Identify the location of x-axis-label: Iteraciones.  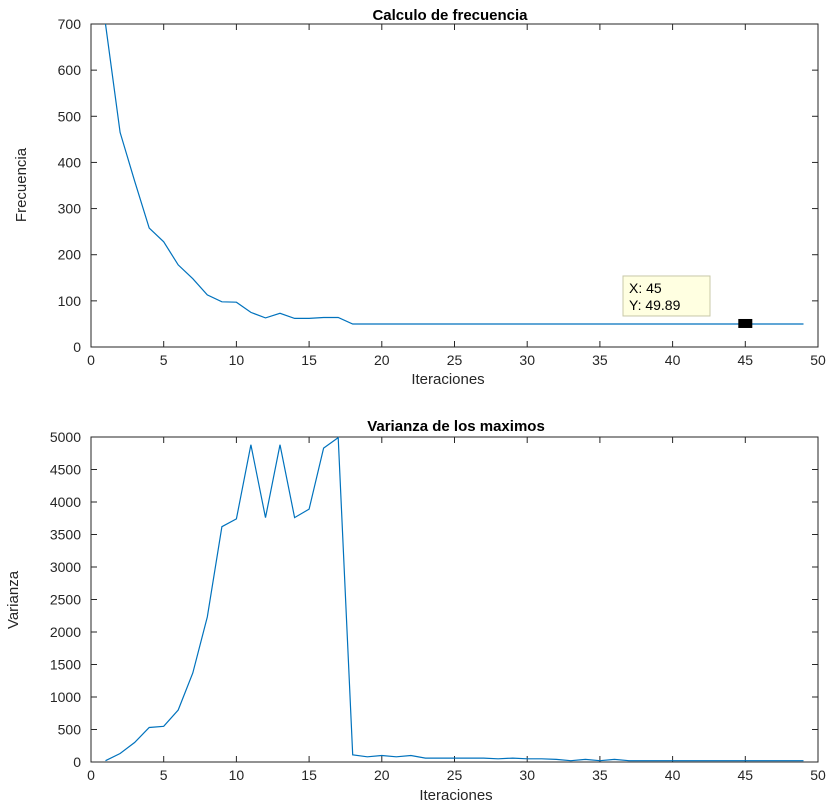
(447, 379).